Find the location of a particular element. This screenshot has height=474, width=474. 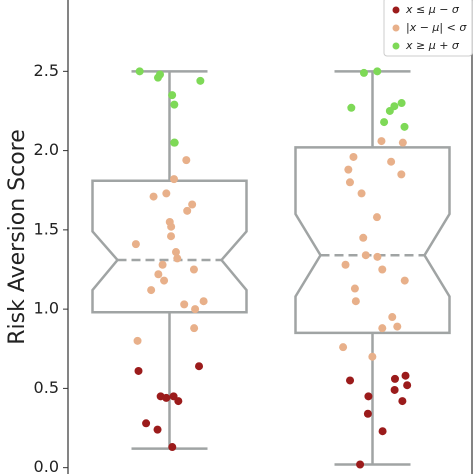

legend-label: x ≥ μ + σ is located at coordinates (432, 45).